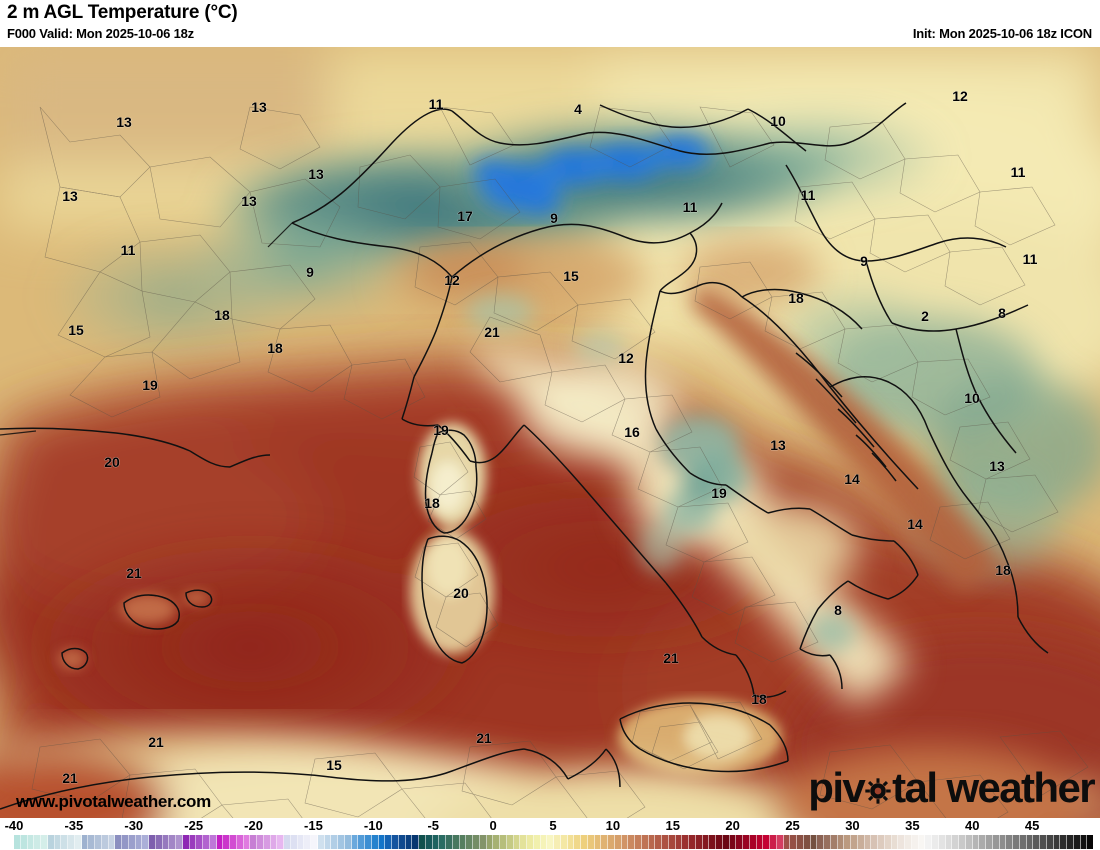 The width and height of the screenshot is (1100, 850). I want to click on colorbar-tick: 40, so click(972, 825).